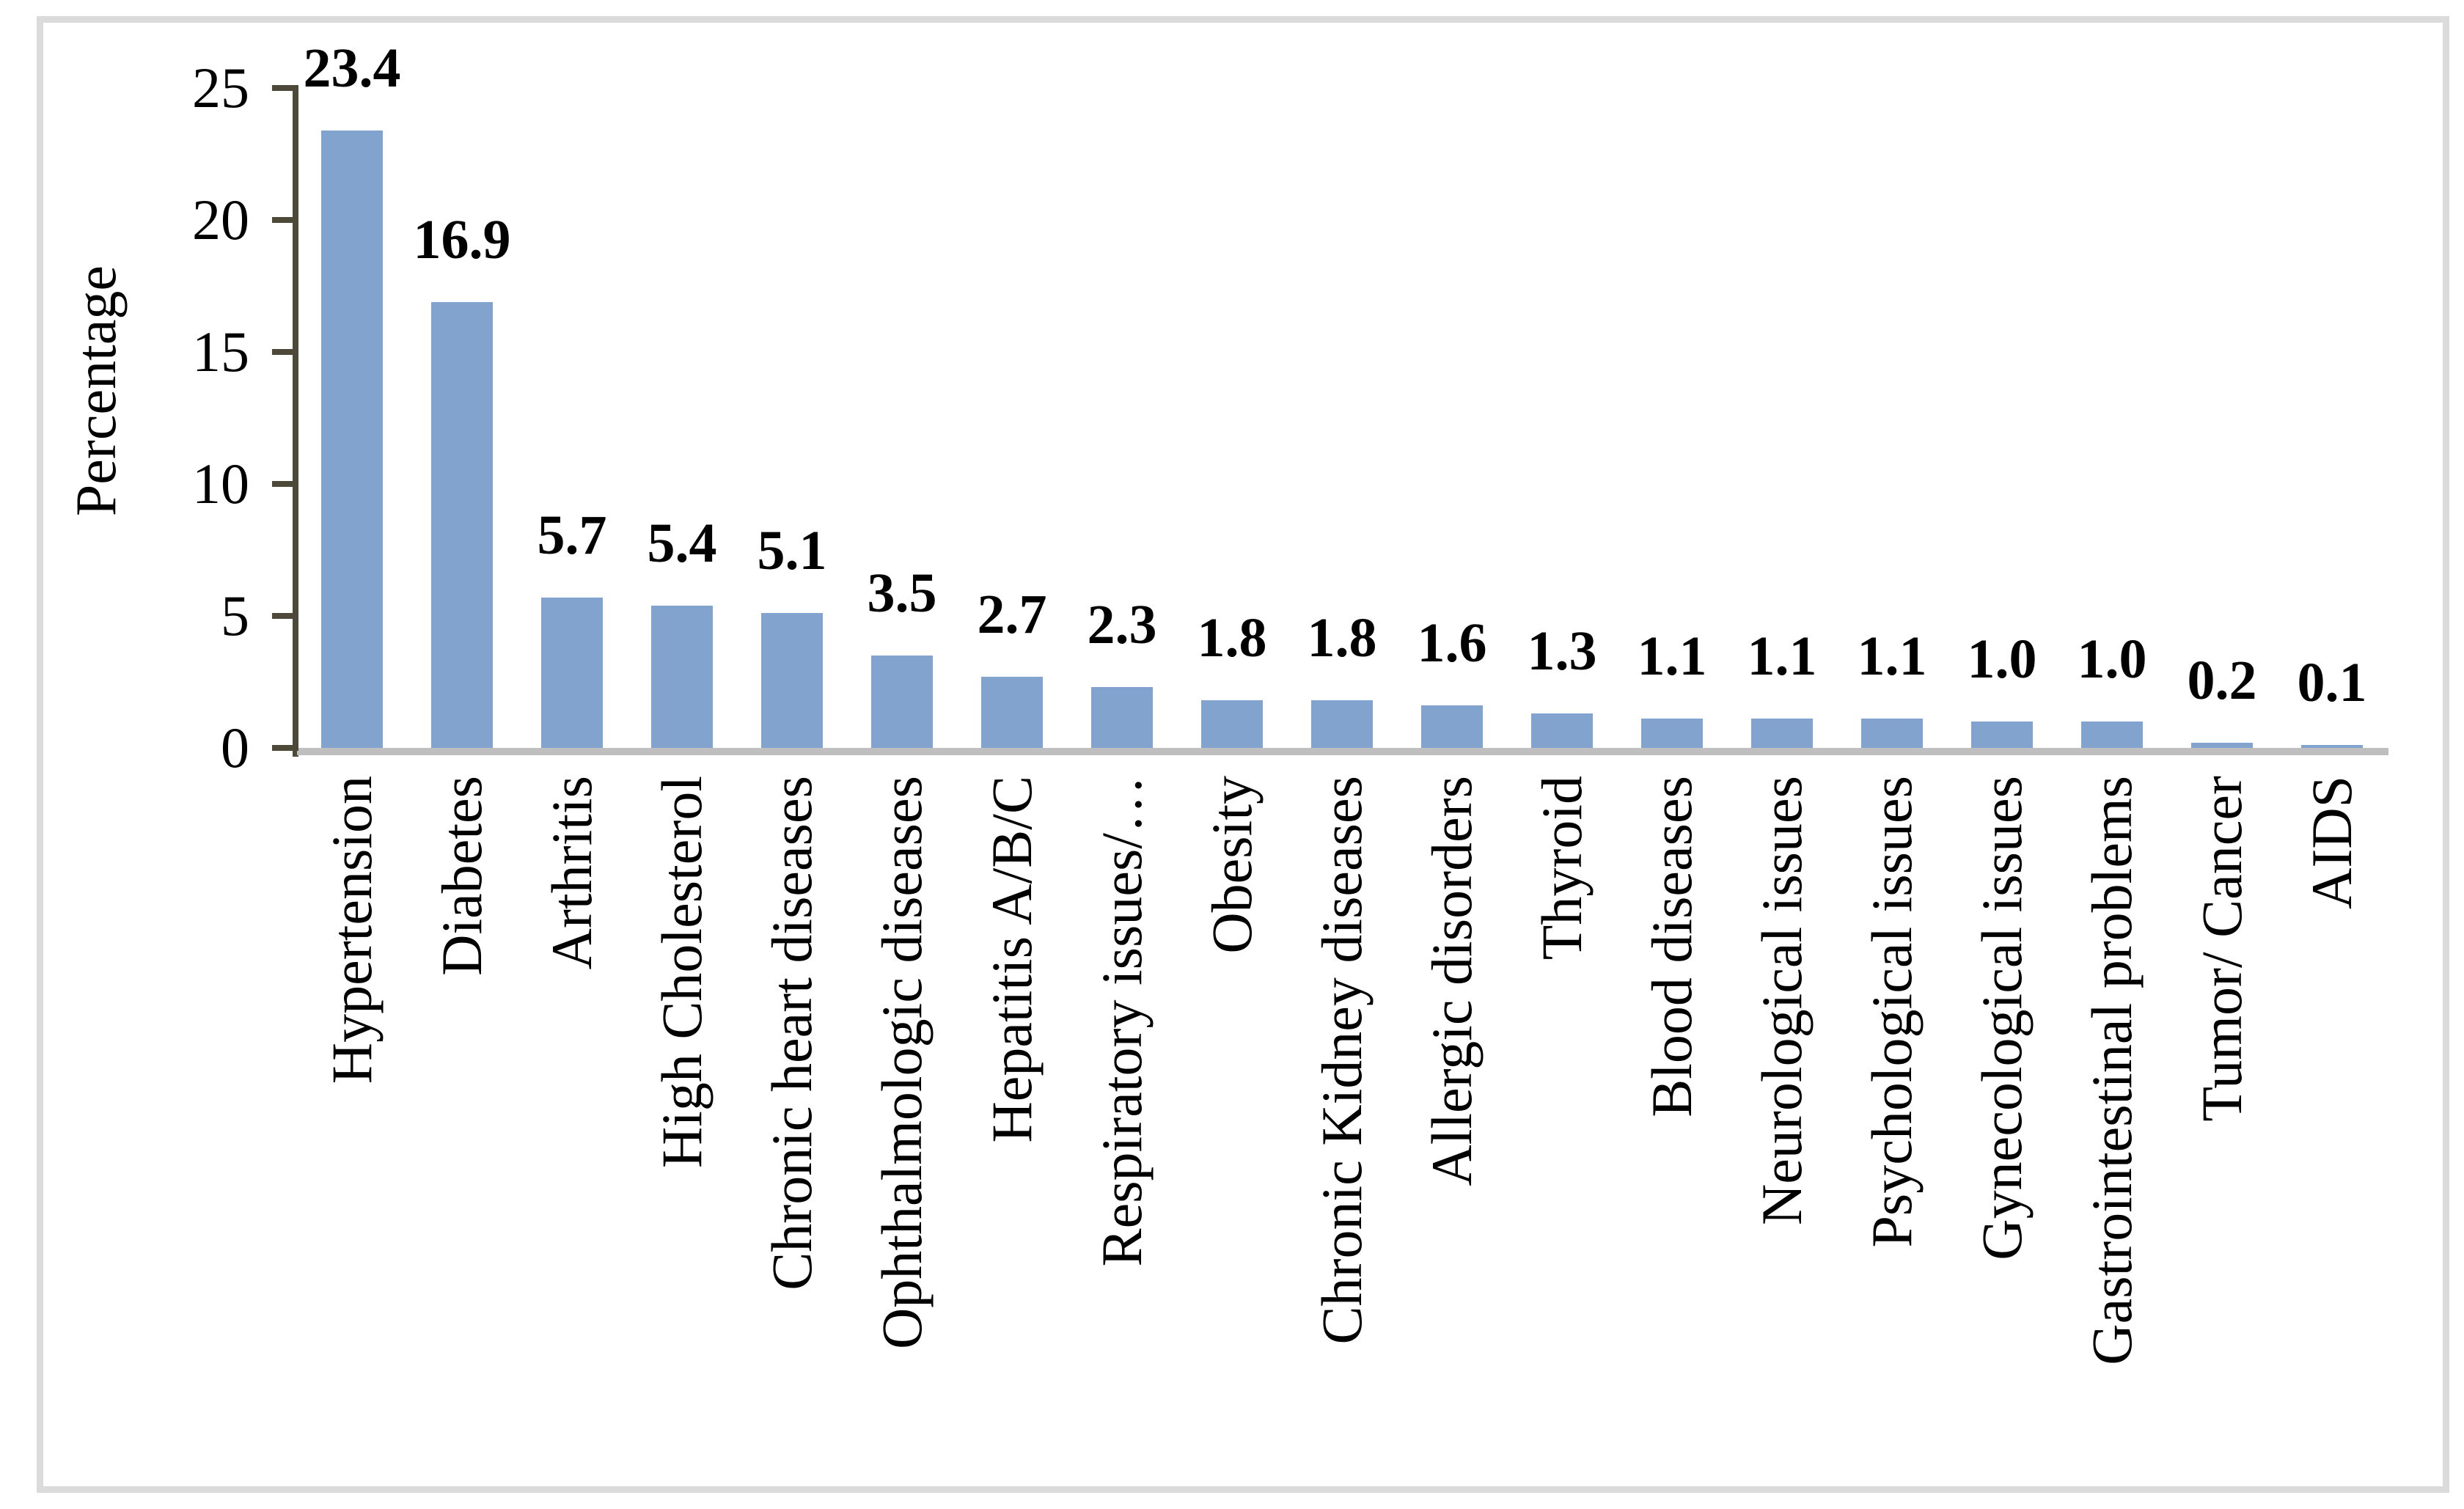 Image resolution: width=2464 pixels, height=1509 pixels. I want to click on category-label: Chronic heart diseases, so click(792, 1033).